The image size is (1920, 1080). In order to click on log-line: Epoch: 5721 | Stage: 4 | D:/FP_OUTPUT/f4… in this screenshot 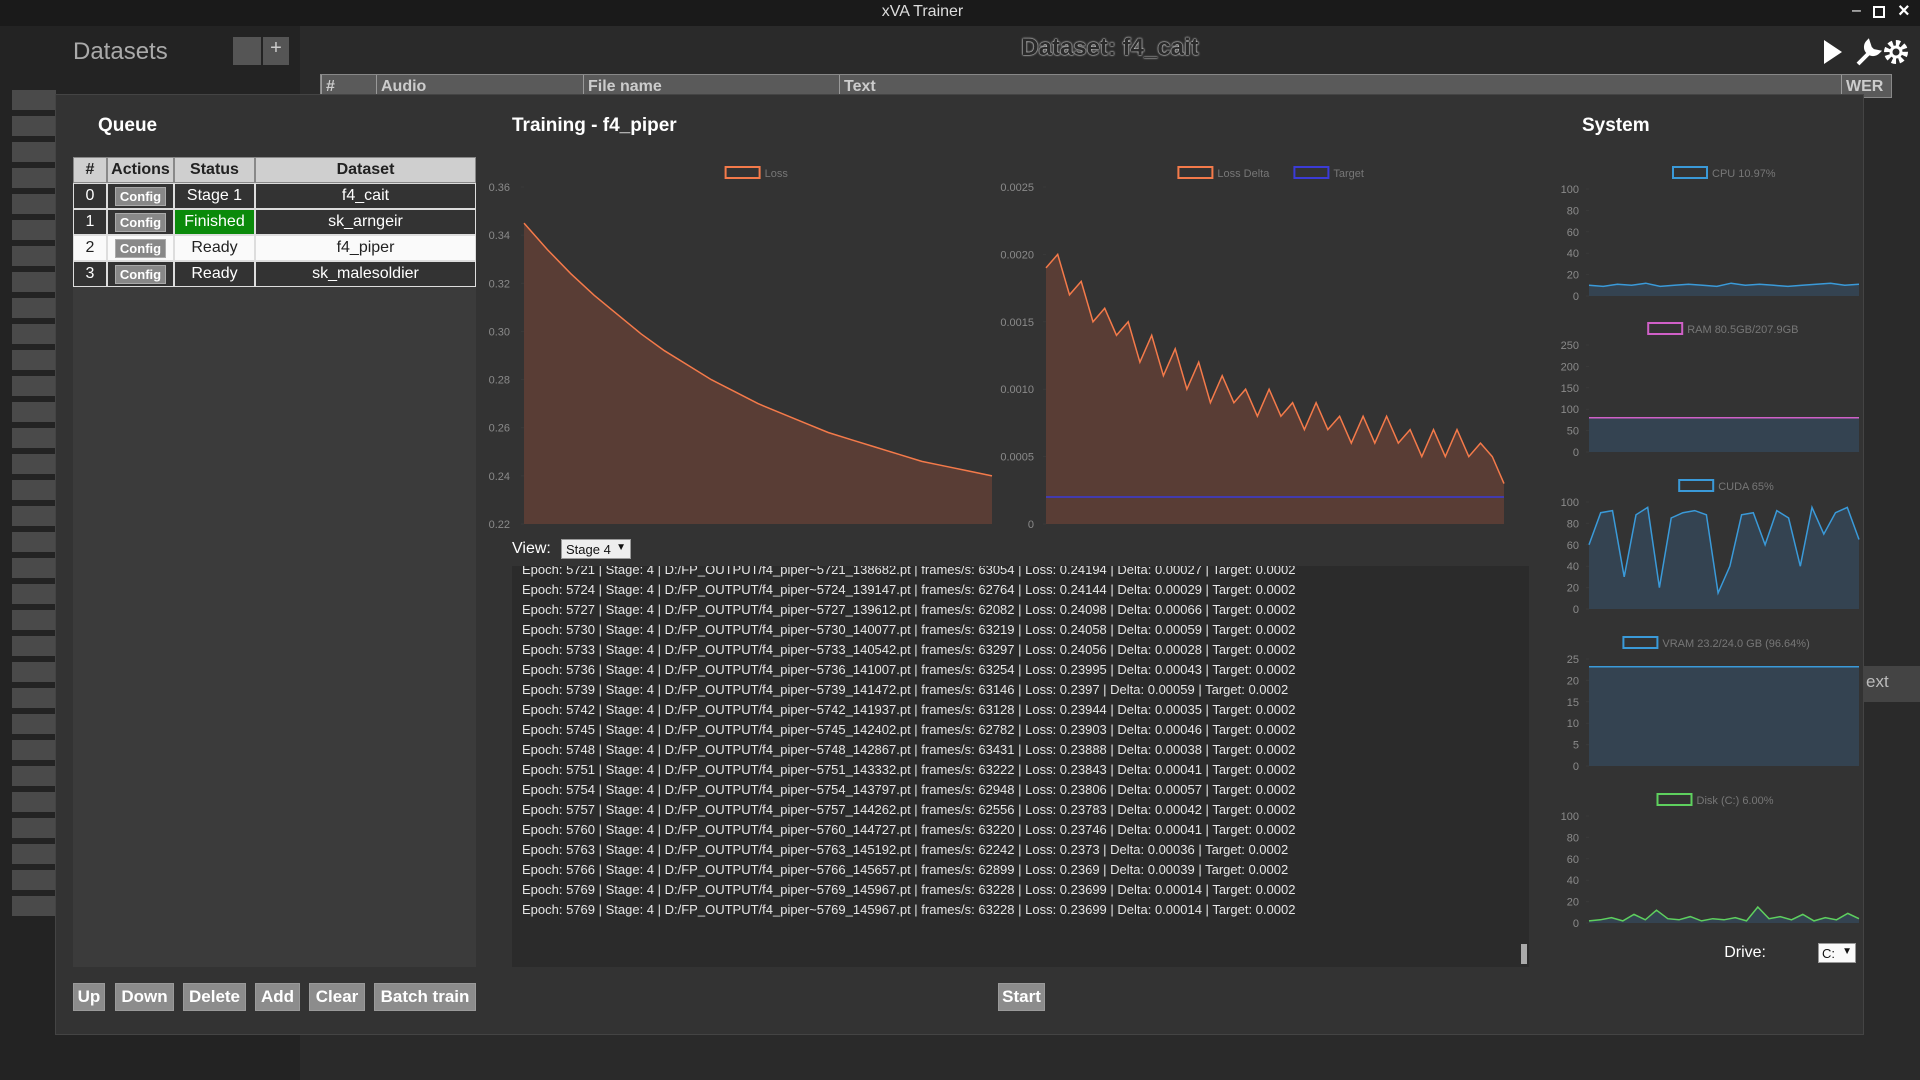, I will do `click(909, 571)`.